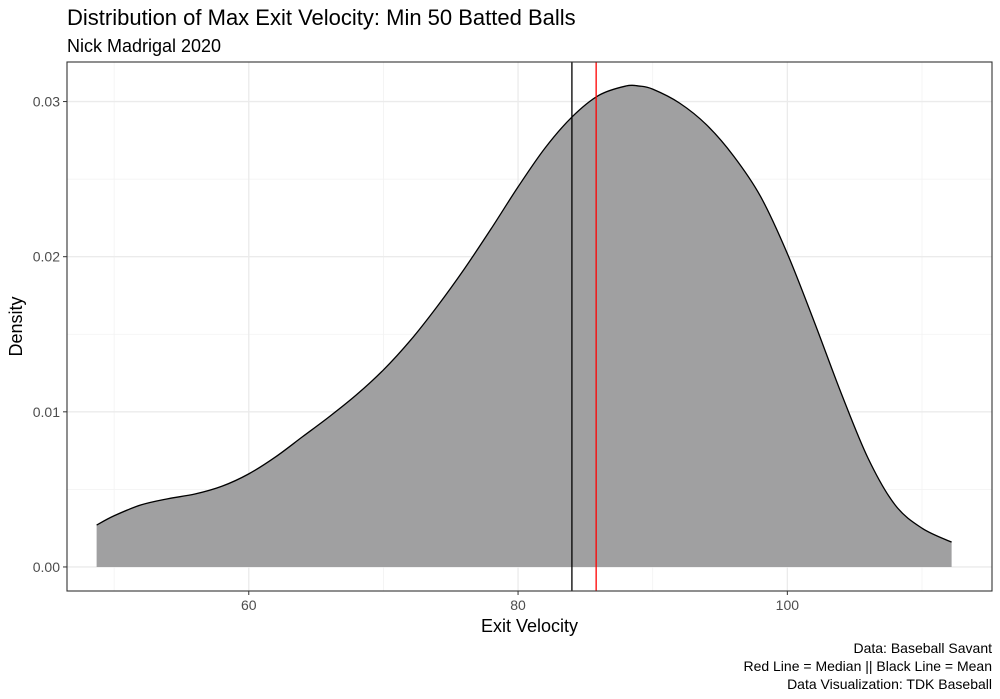 This screenshot has height=699, width=1000. What do you see at coordinates (46, 412) in the screenshot?
I see `y-tick-label: 0.01` at bounding box center [46, 412].